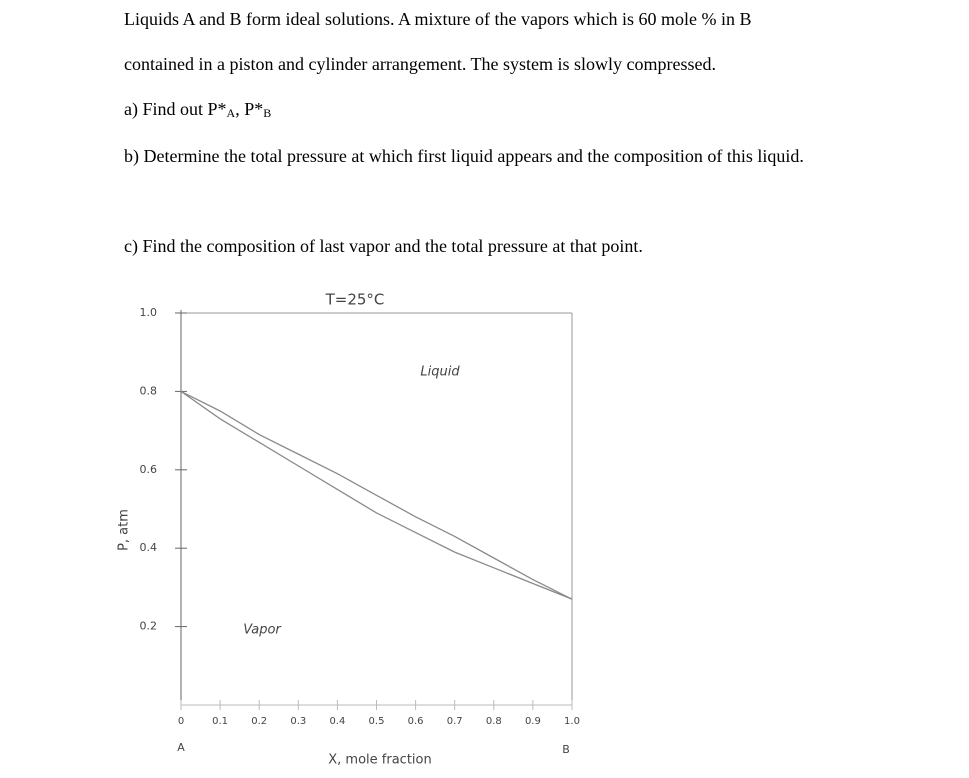 The image size is (969, 778). I want to click on x-tick-label: 0.8, so click(494, 721).